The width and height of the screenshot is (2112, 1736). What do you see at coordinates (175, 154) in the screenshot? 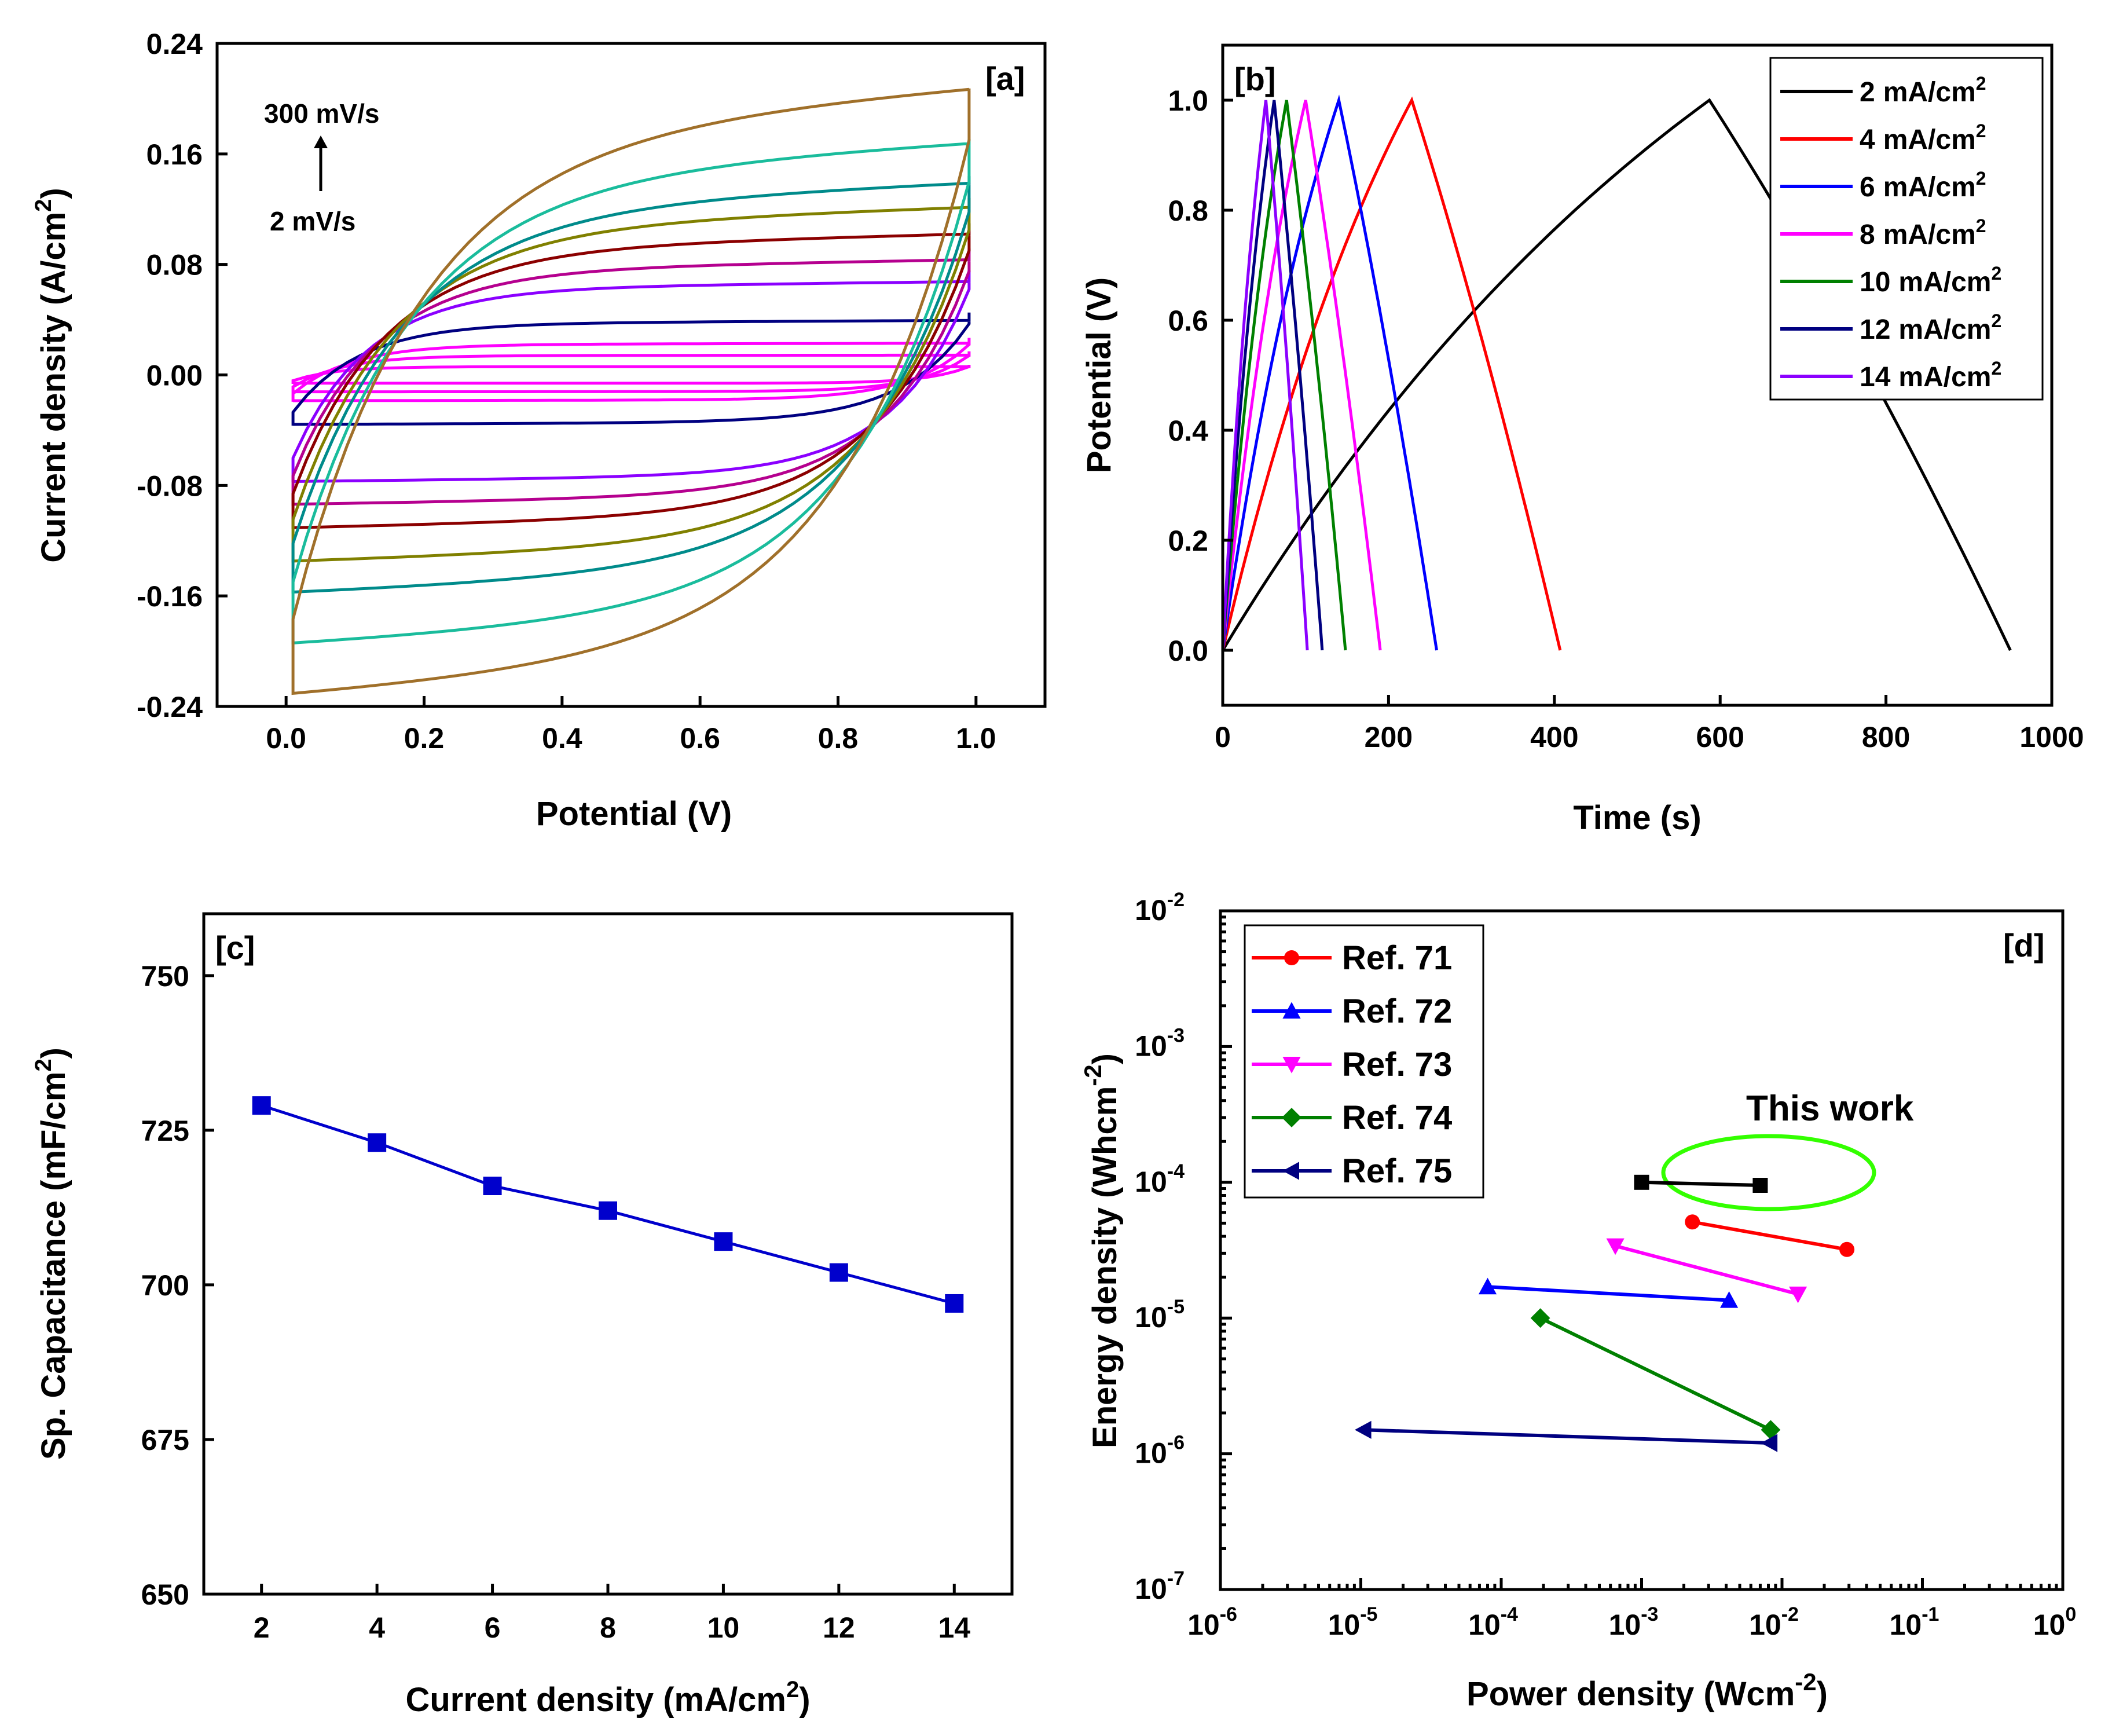
I see `a-y-tick-label: 0.16` at bounding box center [175, 154].